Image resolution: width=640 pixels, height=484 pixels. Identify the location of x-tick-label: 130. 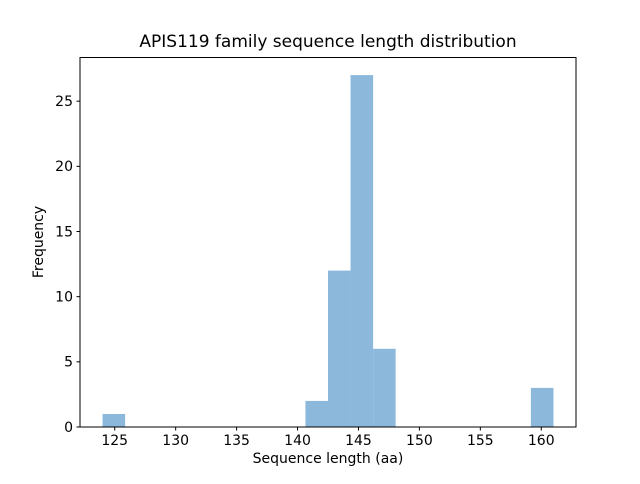
(175, 441).